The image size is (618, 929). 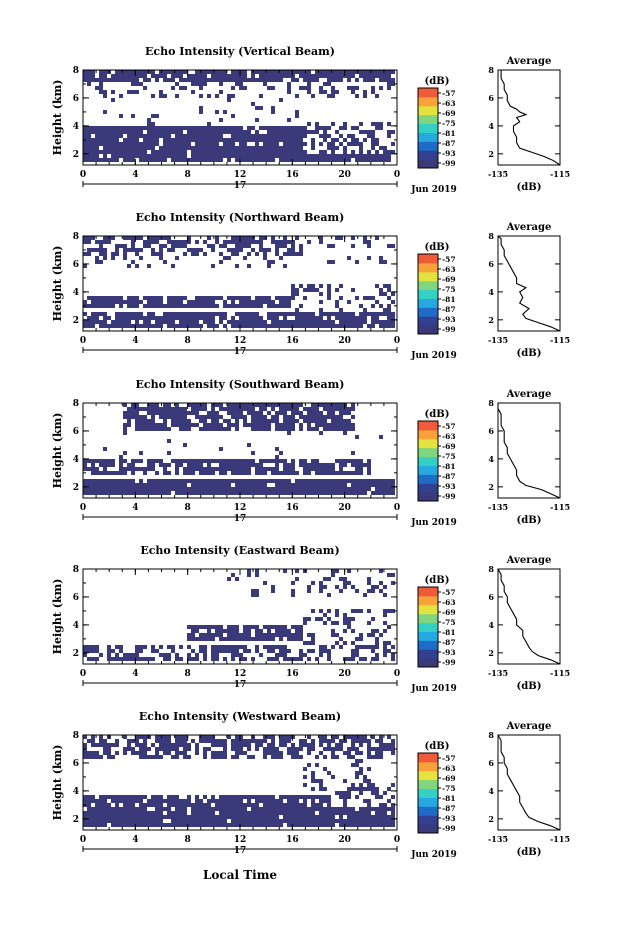 I want to click on colorbar-tick-label: -57, so click(x=449, y=758).